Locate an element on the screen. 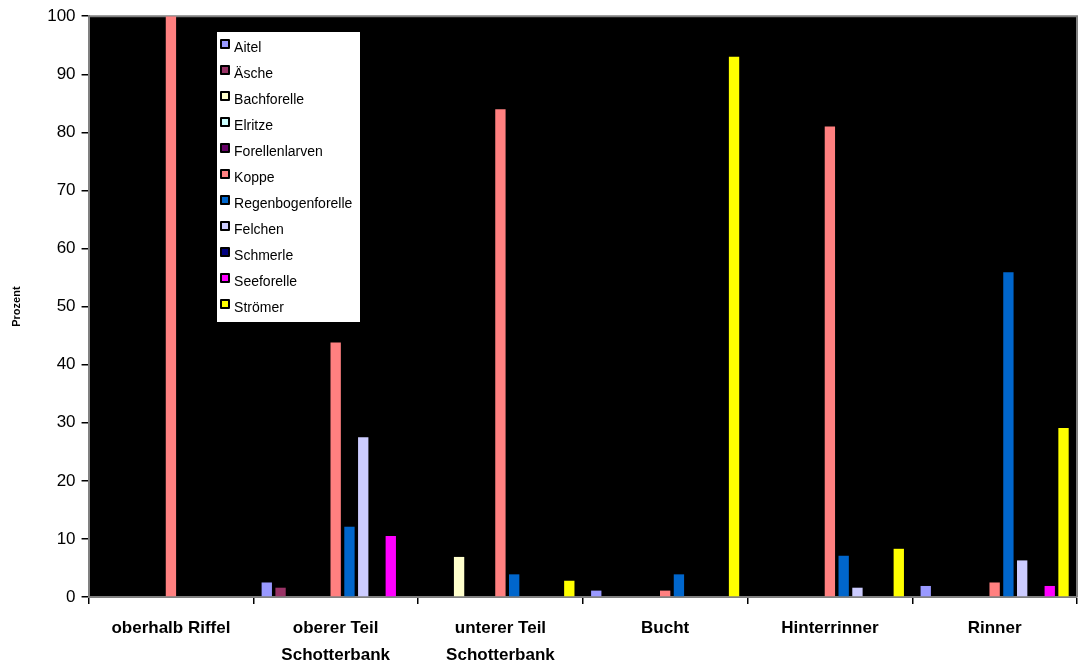  y-tick-label: 50 is located at coordinates (66, 306).